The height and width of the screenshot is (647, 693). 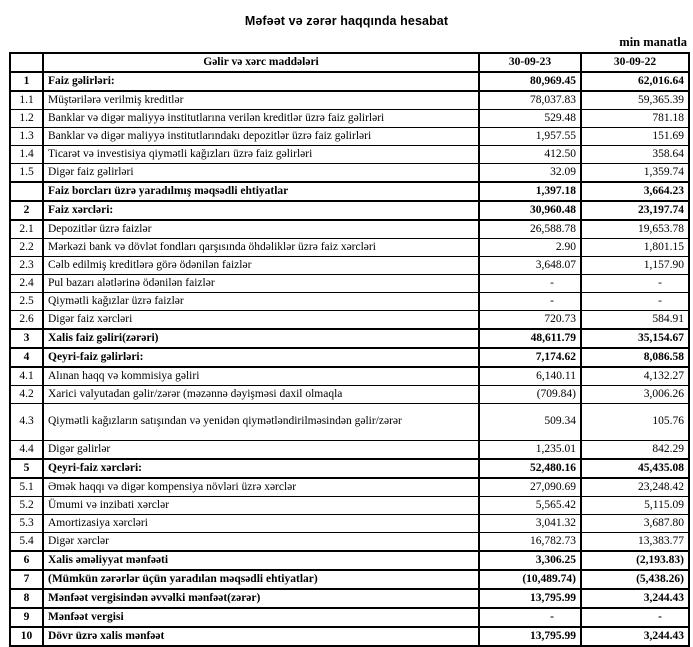 What do you see at coordinates (530, 636) in the screenshot?
I see `value-30-09-23: 13,795.99` at bounding box center [530, 636].